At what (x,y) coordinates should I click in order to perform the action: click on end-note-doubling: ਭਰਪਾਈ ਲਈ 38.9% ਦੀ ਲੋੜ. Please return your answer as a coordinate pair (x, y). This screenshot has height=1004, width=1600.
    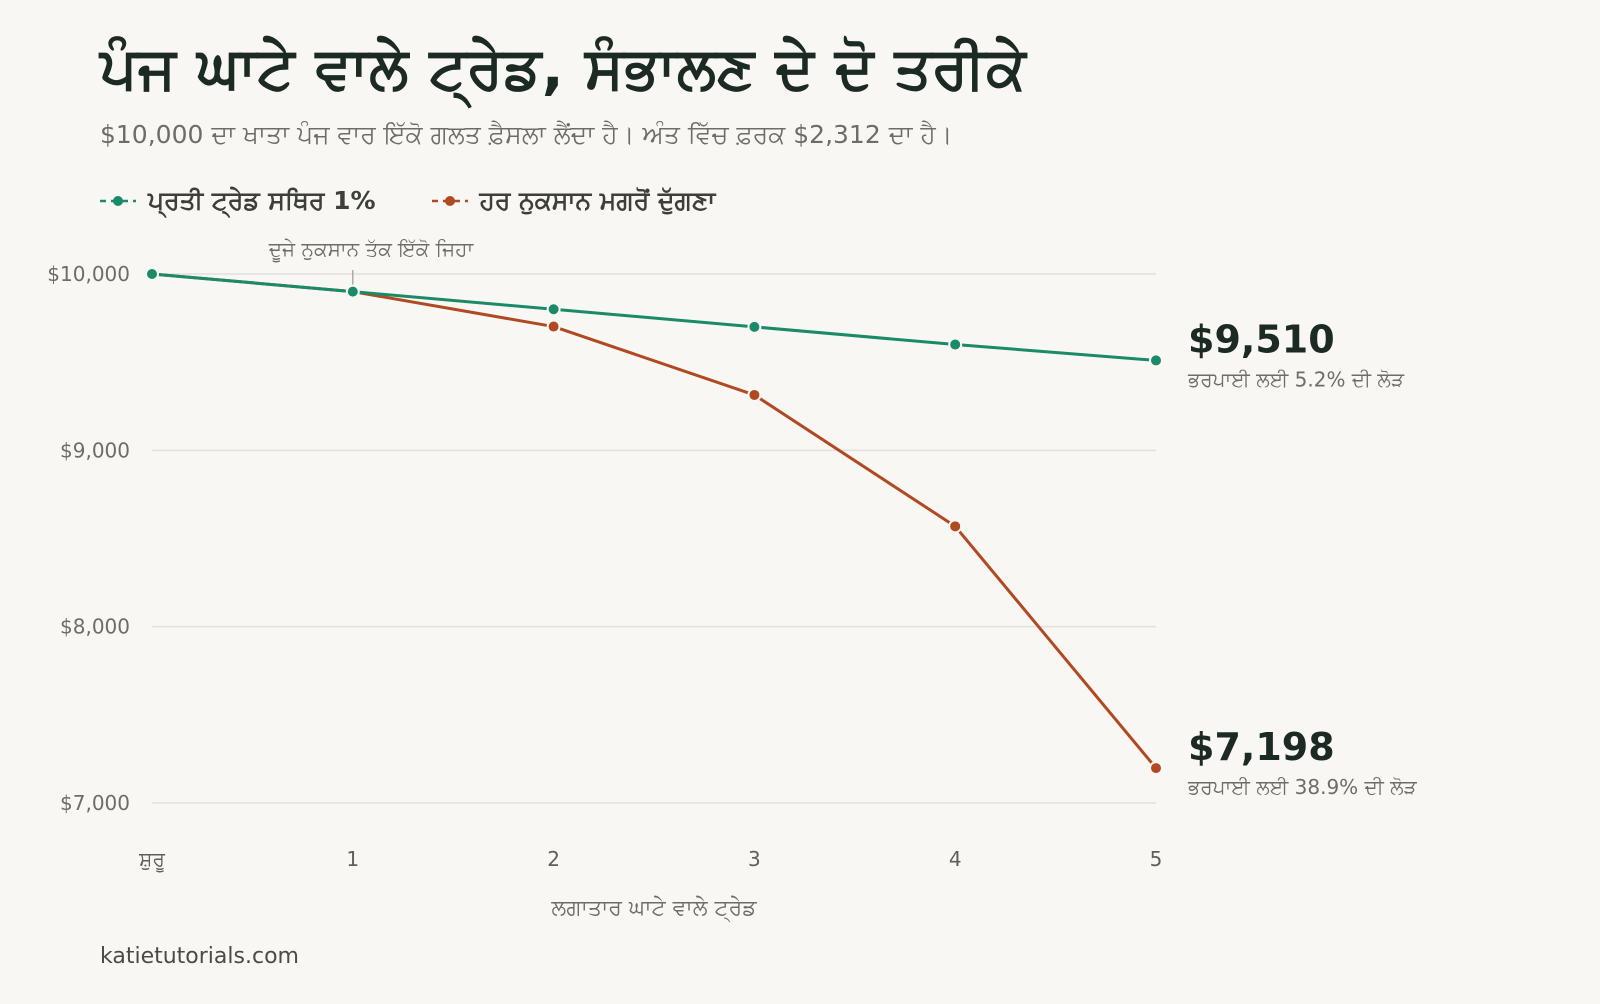
    Looking at the image, I should click on (1302, 787).